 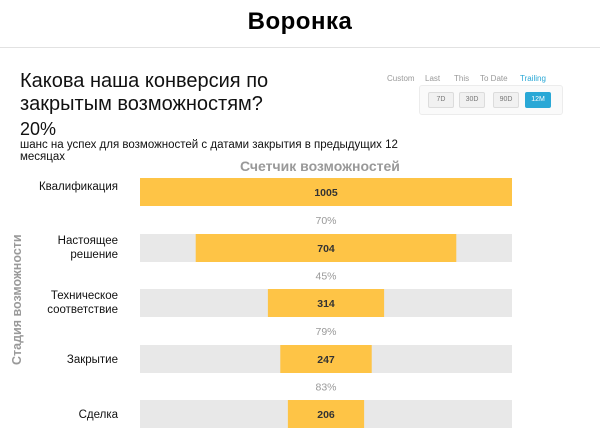 I want to click on range-label-this: This, so click(x=462, y=78).